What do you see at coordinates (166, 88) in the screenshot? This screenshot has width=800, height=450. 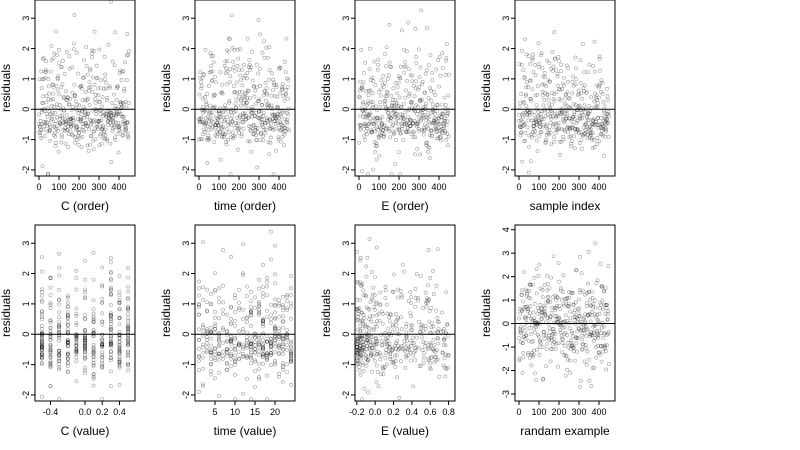 I see `y-axis-label: residuals` at bounding box center [166, 88].